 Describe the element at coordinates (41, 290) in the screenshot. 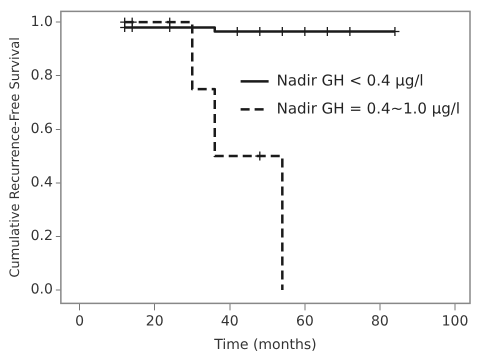

I see `y-tick-label: 0.0` at that location.